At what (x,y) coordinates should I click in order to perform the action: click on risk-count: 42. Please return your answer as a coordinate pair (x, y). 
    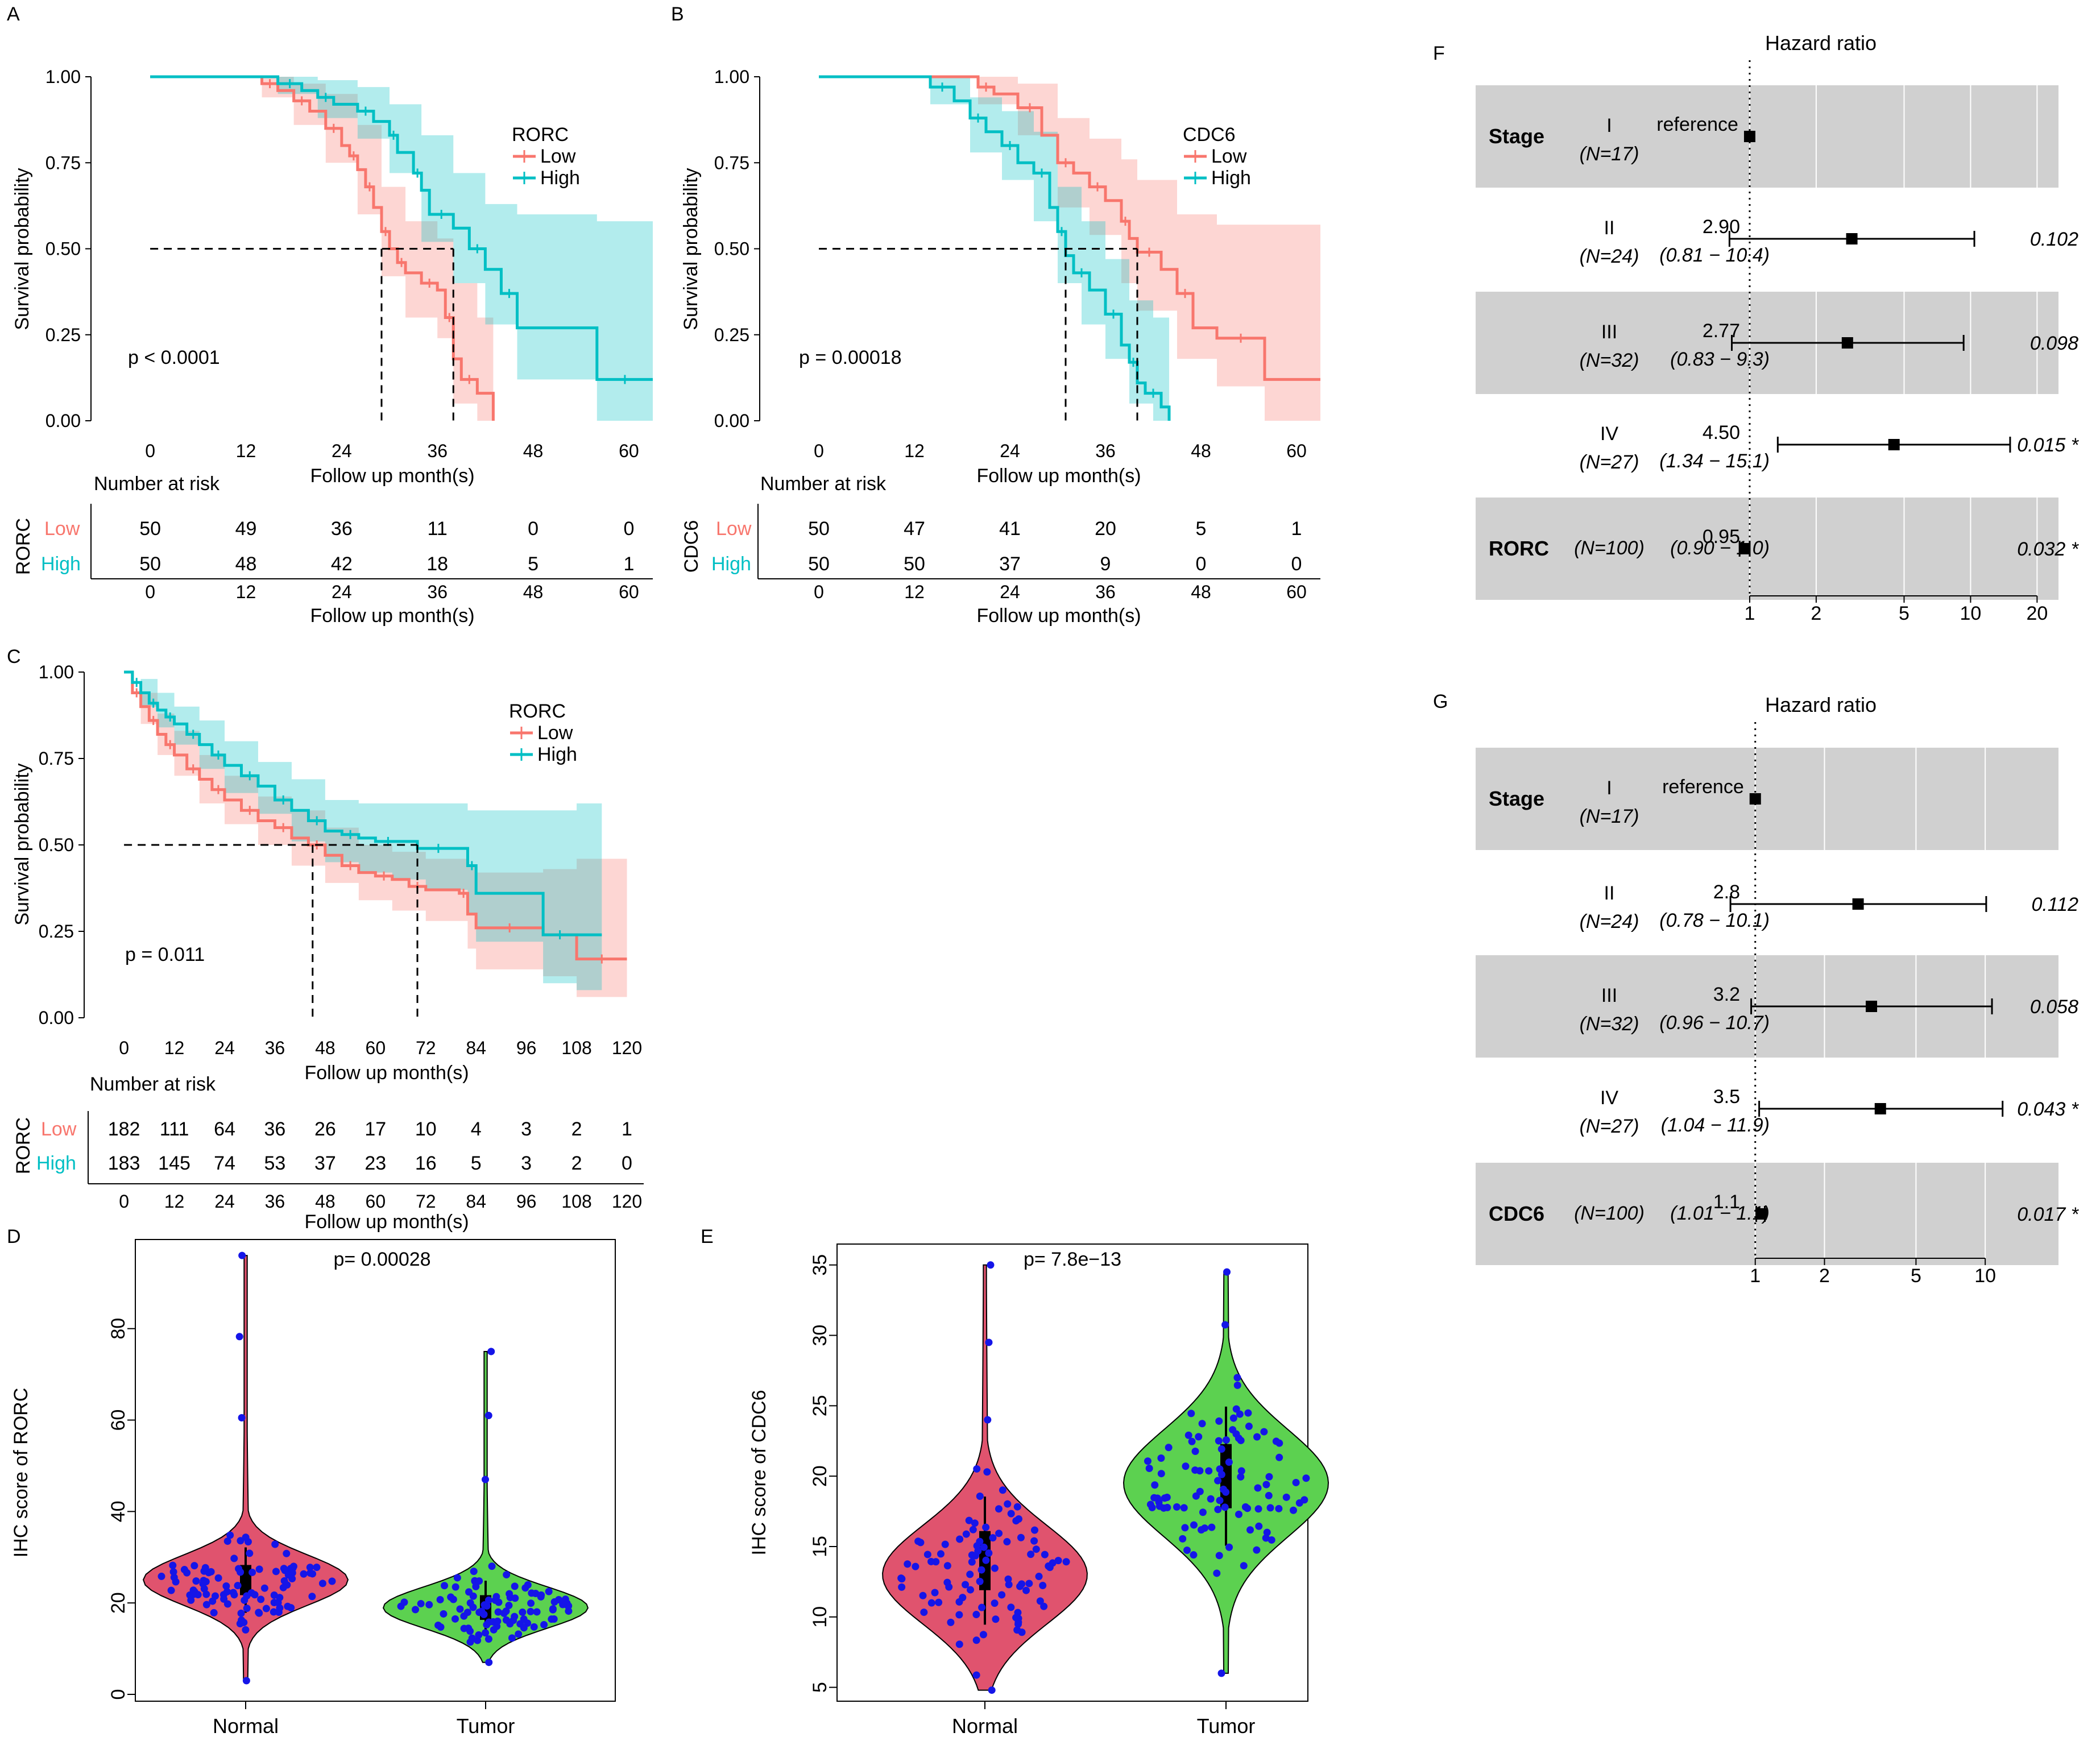
    Looking at the image, I should click on (342, 564).